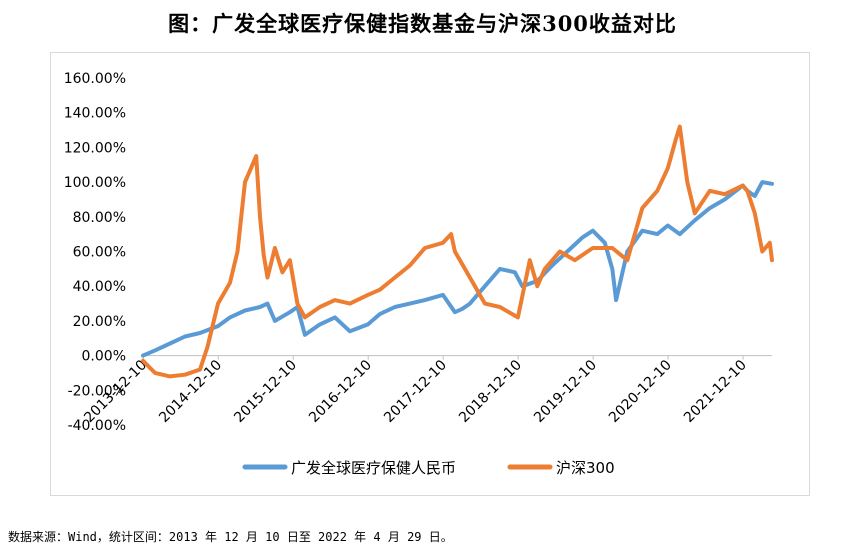 The width and height of the screenshot is (845, 556). Describe the element at coordinates (95, 148) in the screenshot. I see `y-tick-label: 120.00%` at that location.